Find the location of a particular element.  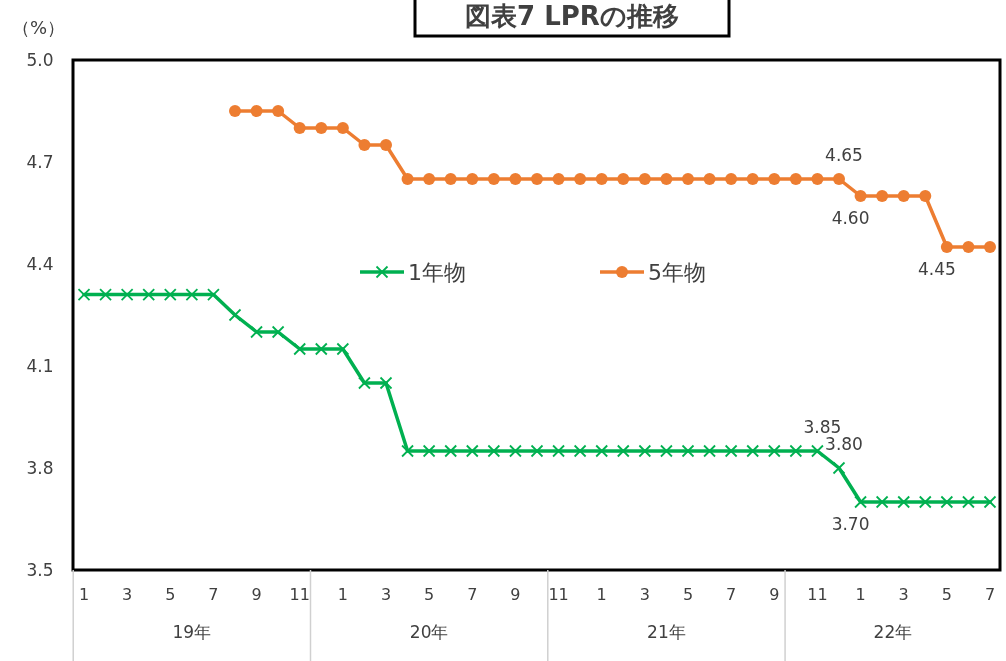

chart-title: 図表7 LPRの推移 is located at coordinates (572, 16).